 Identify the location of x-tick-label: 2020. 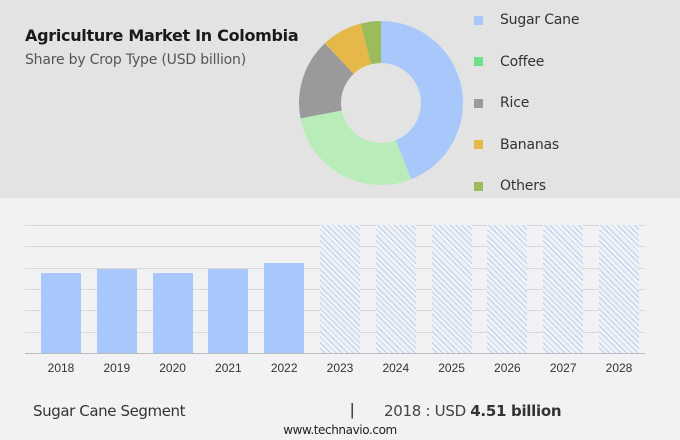
(172, 368).